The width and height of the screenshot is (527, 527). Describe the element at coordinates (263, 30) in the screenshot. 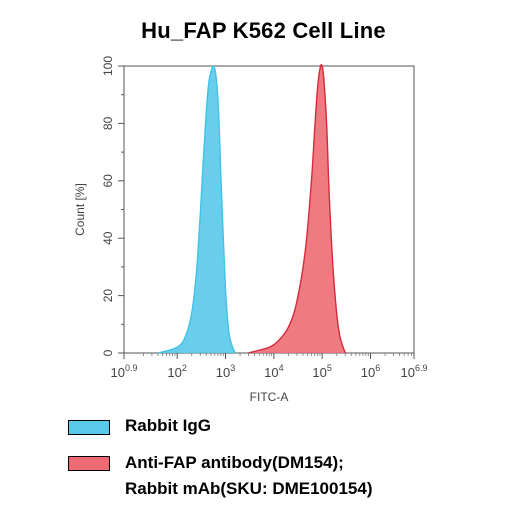

I see `chart-title: Hu_FAP K562 Cell Line` at that location.